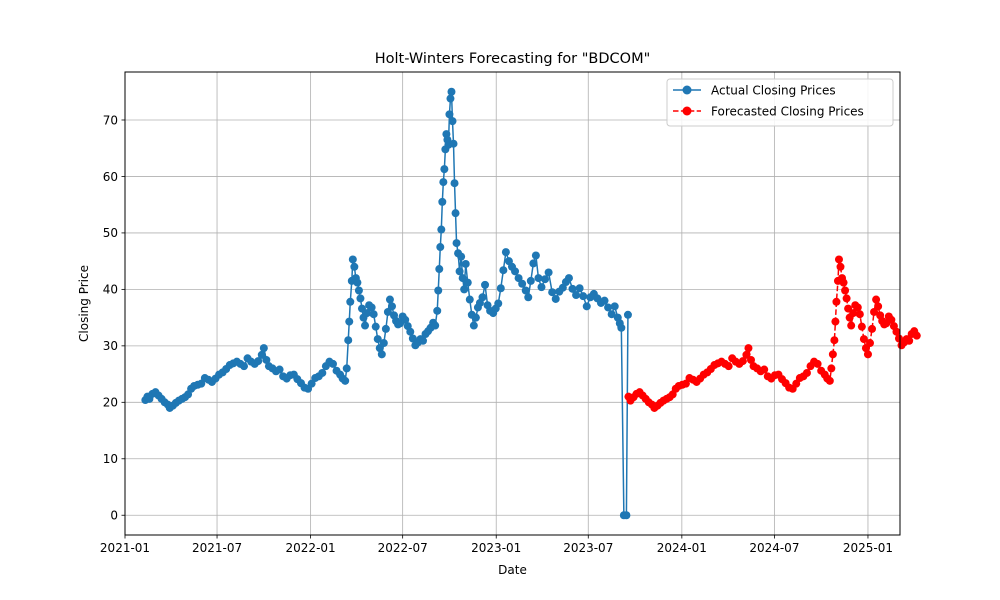 The image size is (1000, 600). What do you see at coordinates (110, 403) in the screenshot?
I see `y-tick-label: 20` at bounding box center [110, 403].